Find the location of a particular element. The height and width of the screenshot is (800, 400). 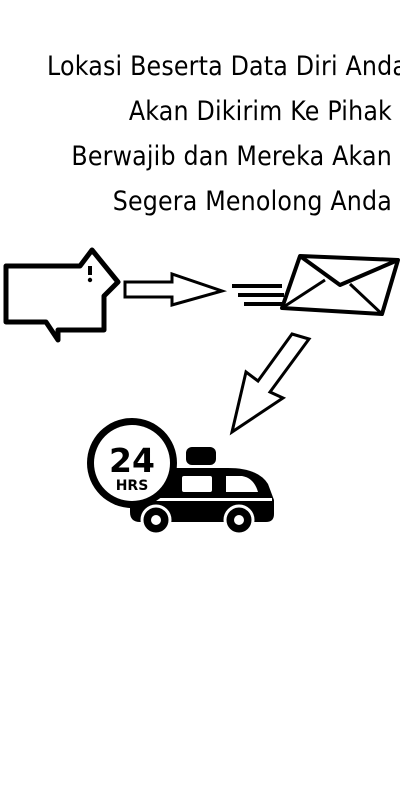

fast-mail-icon is located at coordinates (316, 285).